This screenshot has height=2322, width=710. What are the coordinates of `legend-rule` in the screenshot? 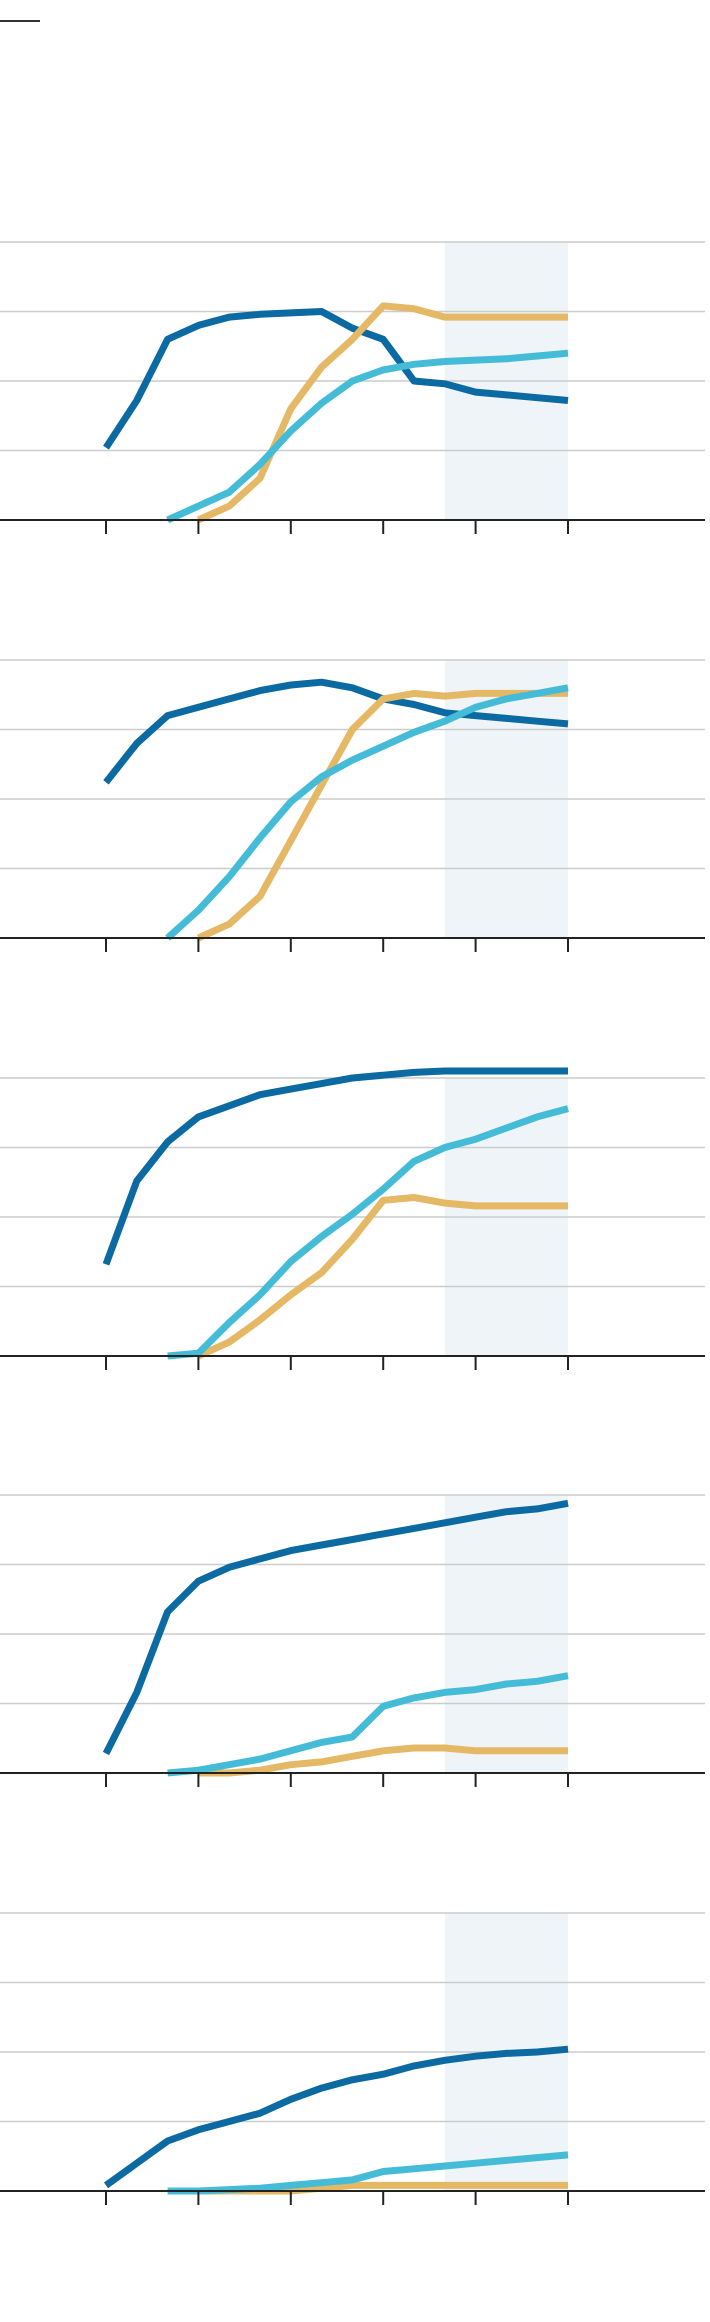 It's located at (20, 21).